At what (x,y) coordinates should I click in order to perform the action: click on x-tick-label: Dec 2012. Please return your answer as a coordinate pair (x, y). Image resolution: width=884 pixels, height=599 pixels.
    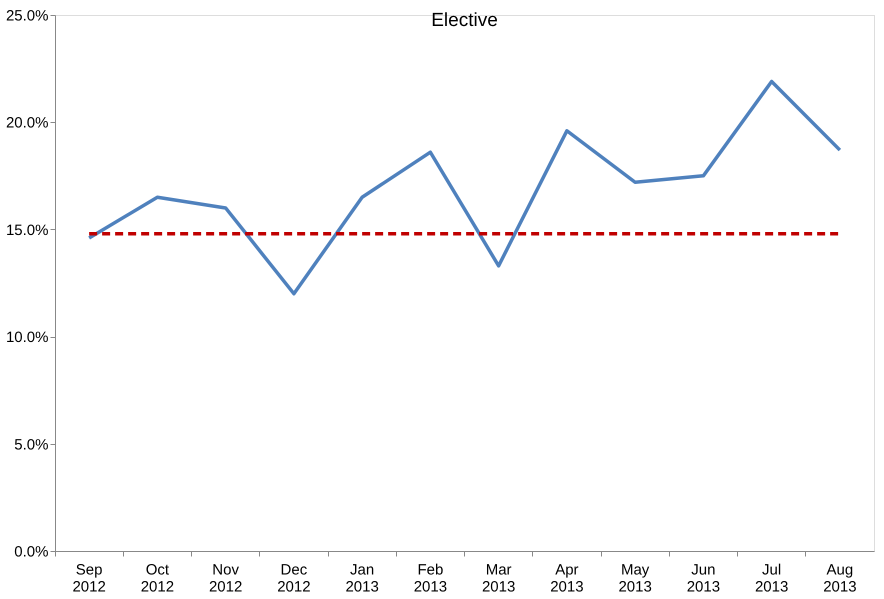
    Looking at the image, I should click on (294, 579).